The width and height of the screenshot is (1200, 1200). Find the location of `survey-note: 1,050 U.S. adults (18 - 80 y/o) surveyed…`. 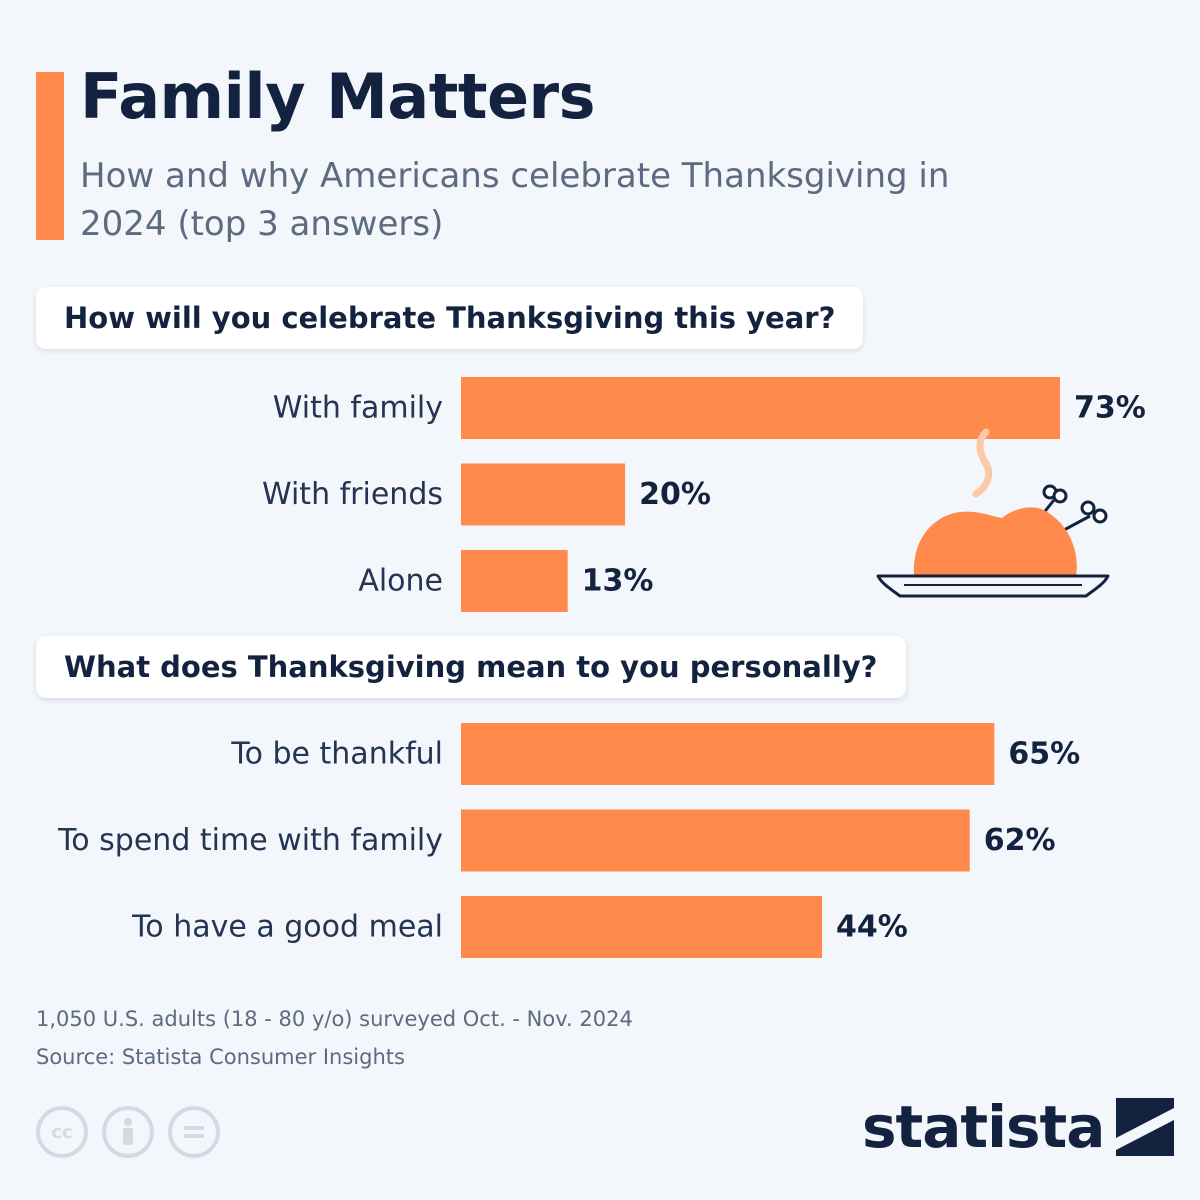

survey-note: 1,050 U.S. adults (18 - 80 y/o) surveyed… is located at coordinates (334, 1019).